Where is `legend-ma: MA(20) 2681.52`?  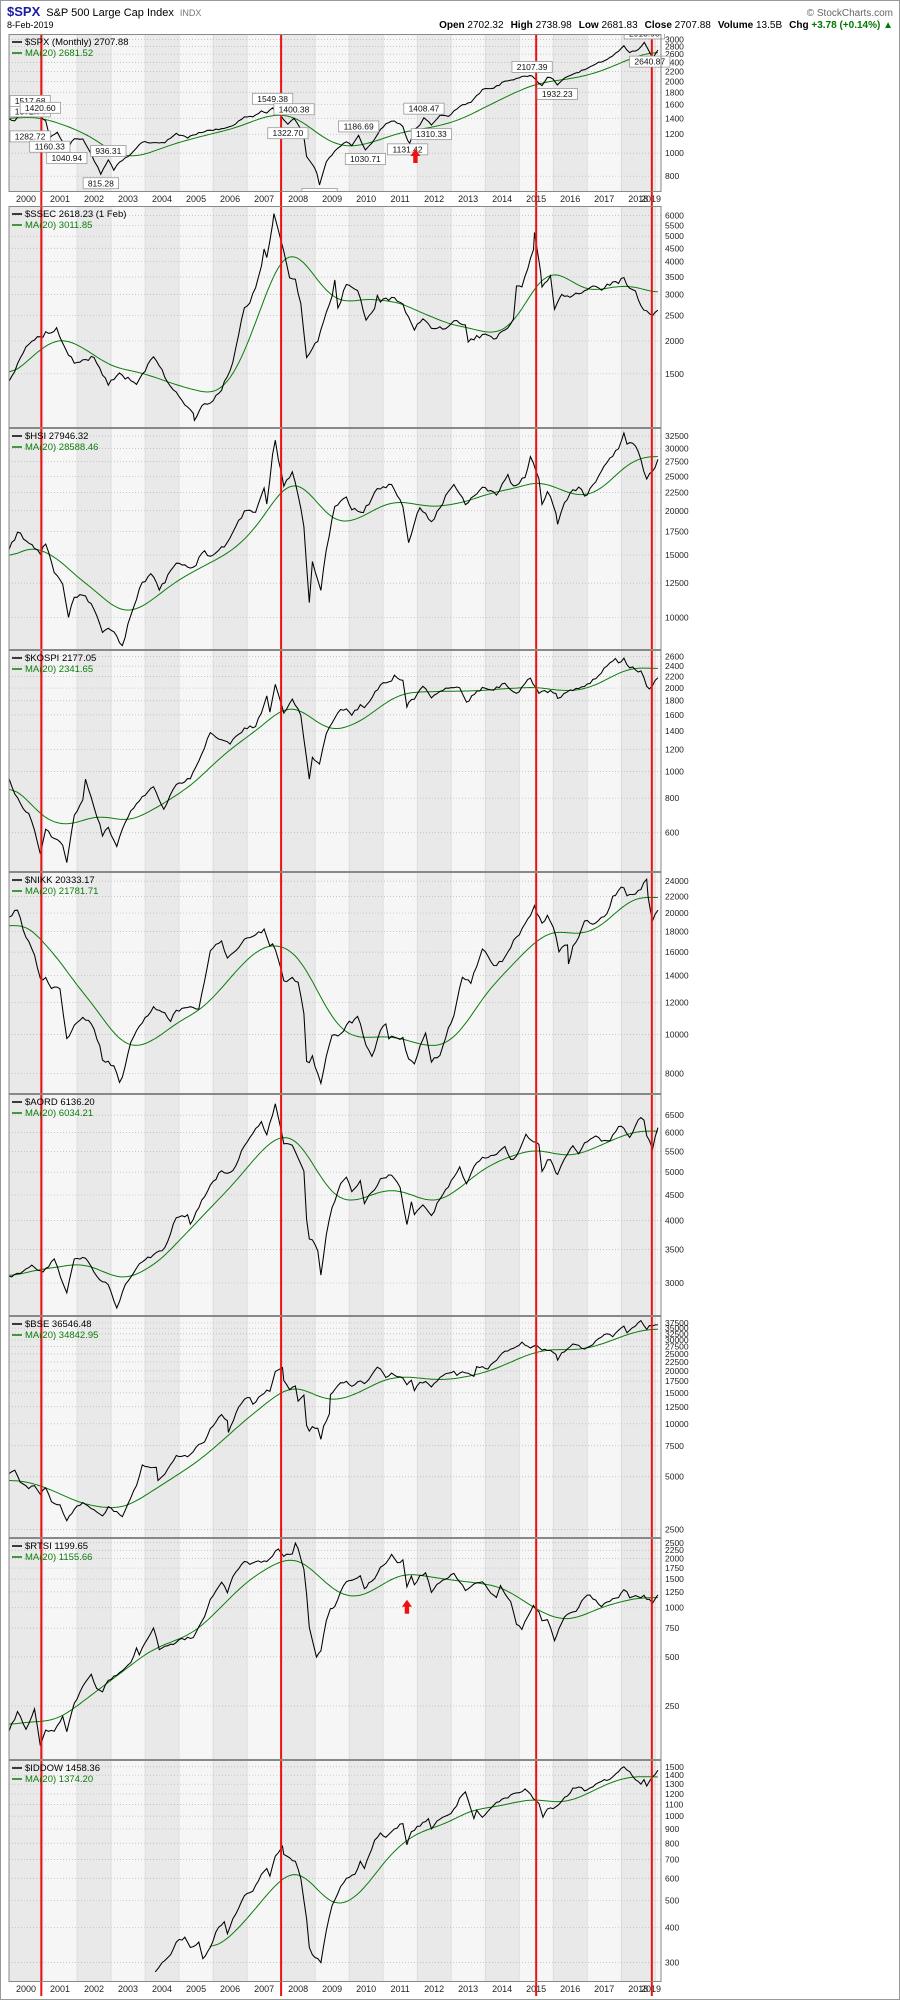
legend-ma: MA(20) 2681.52 is located at coordinates (59, 53).